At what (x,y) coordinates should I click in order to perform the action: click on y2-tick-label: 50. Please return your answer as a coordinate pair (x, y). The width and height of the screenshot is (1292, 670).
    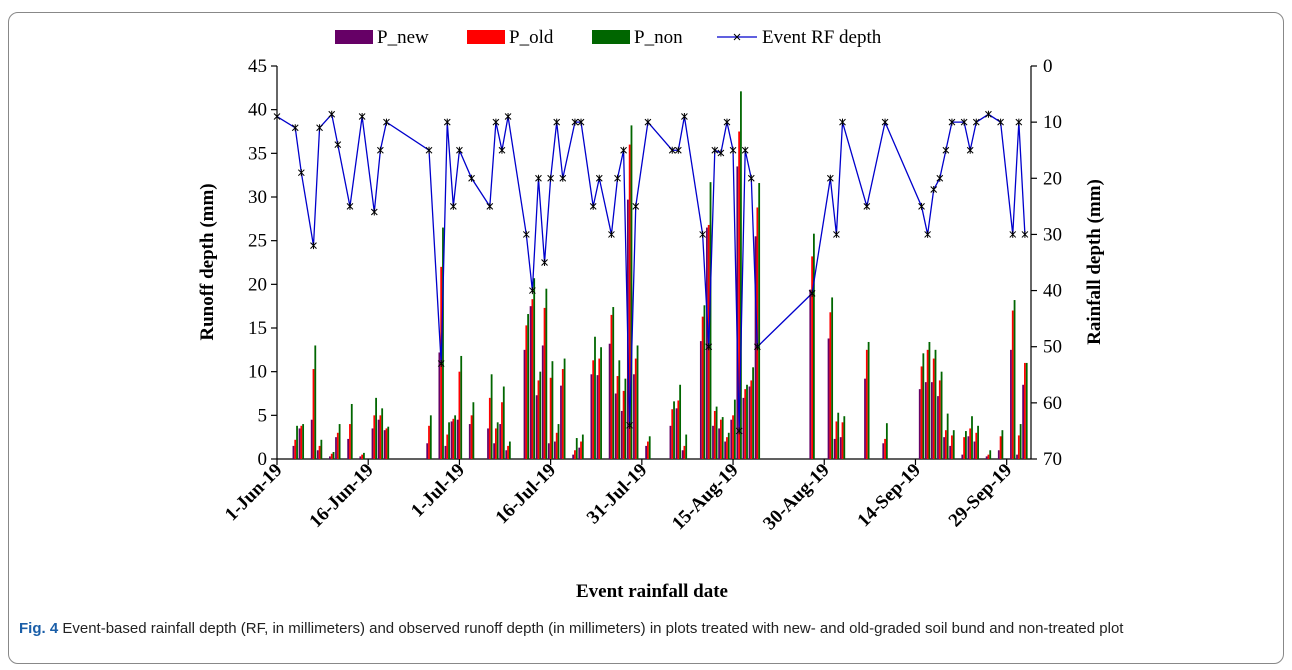
    Looking at the image, I should click on (1052, 347).